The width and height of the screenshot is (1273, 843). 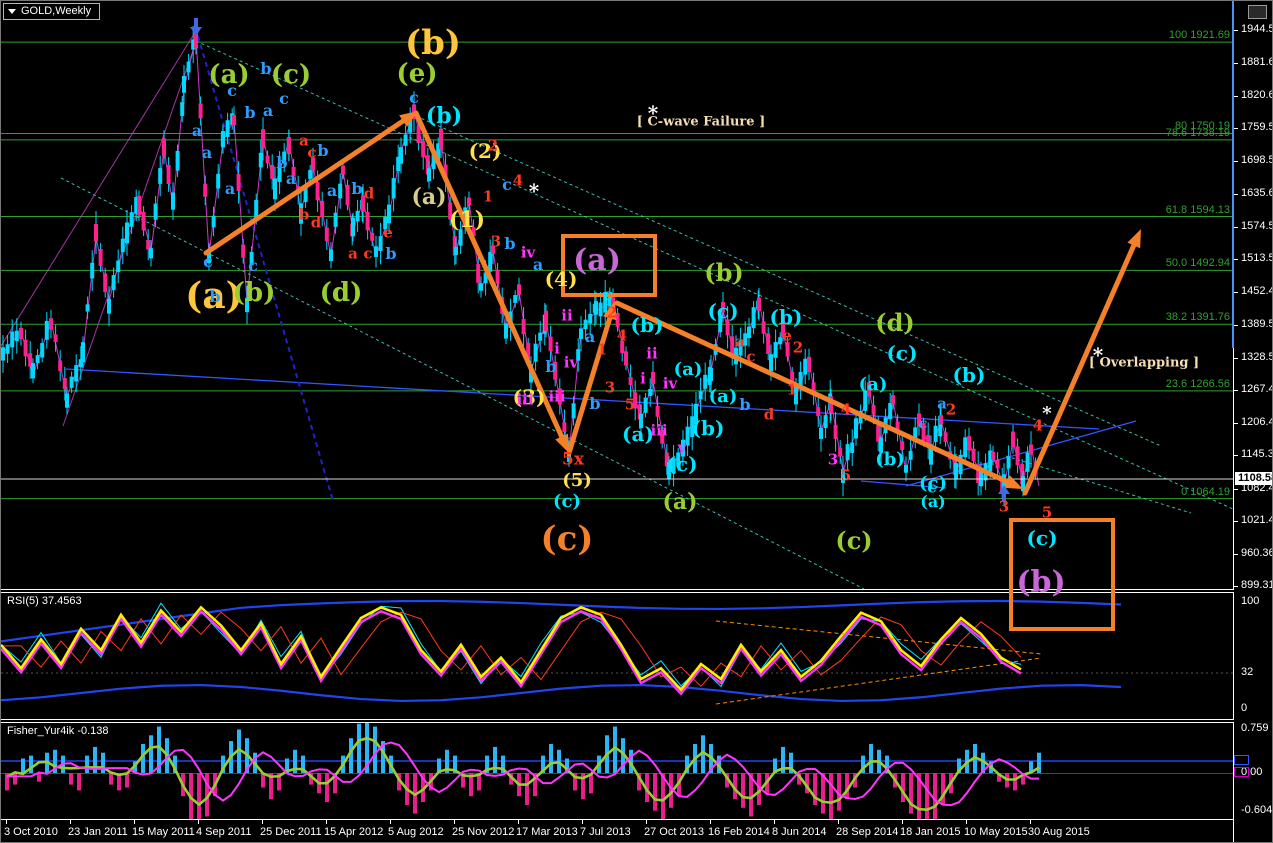 What do you see at coordinates (1202, 126) in the screenshot?
I see `fib-level-label: 80 1750.19` at bounding box center [1202, 126].